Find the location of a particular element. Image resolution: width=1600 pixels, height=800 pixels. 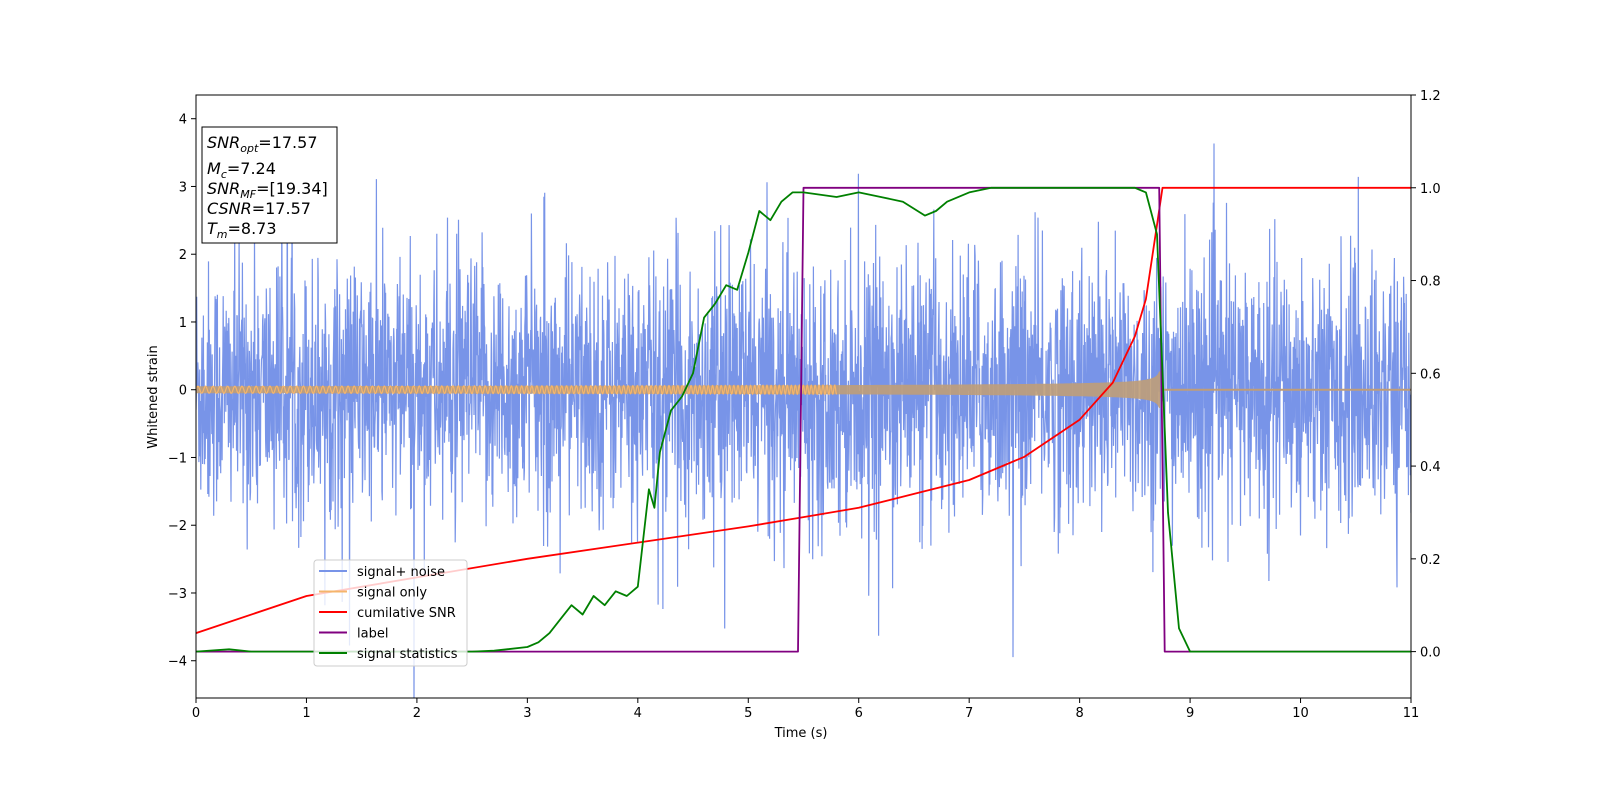

y-right-tick-label: 0.4 is located at coordinates (1430, 467).